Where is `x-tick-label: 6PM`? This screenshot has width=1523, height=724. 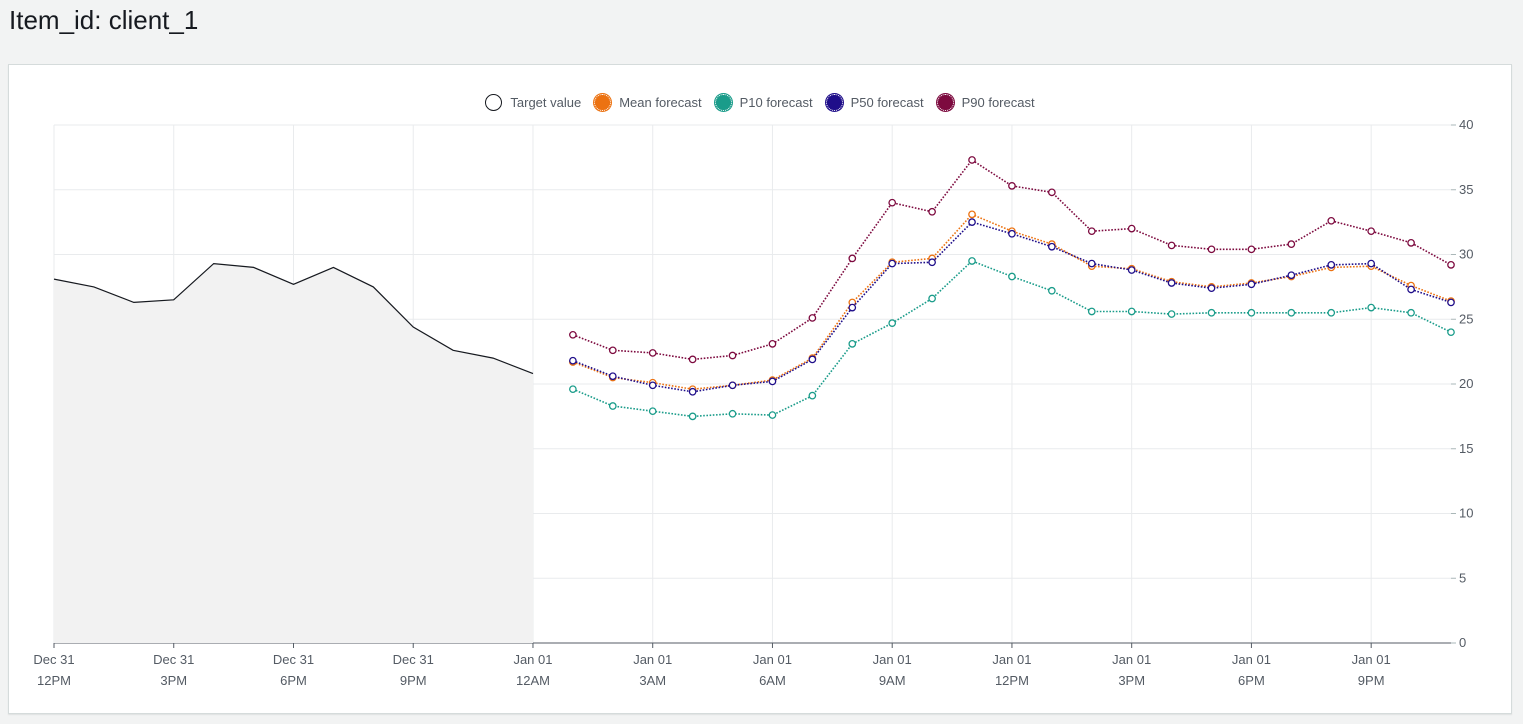 x-tick-label: 6PM is located at coordinates (1251, 680).